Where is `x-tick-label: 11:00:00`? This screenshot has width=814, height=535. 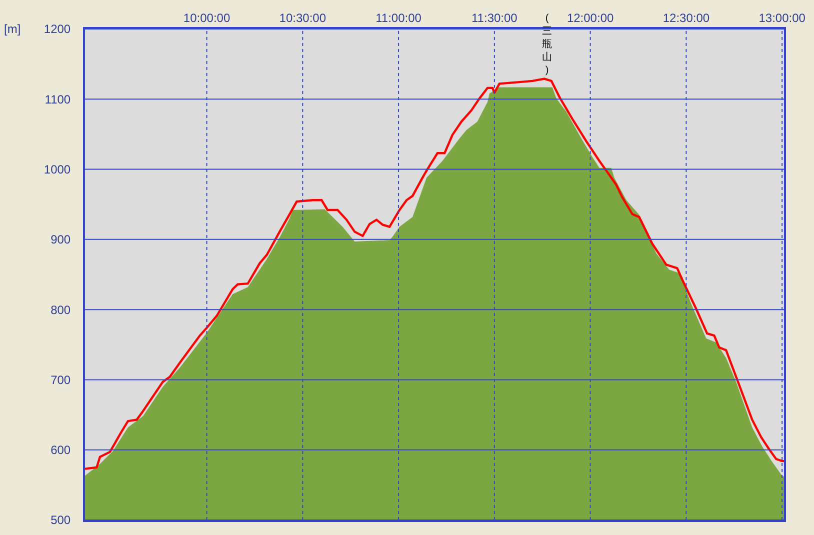
x-tick-label: 11:00:00 is located at coordinates (399, 18).